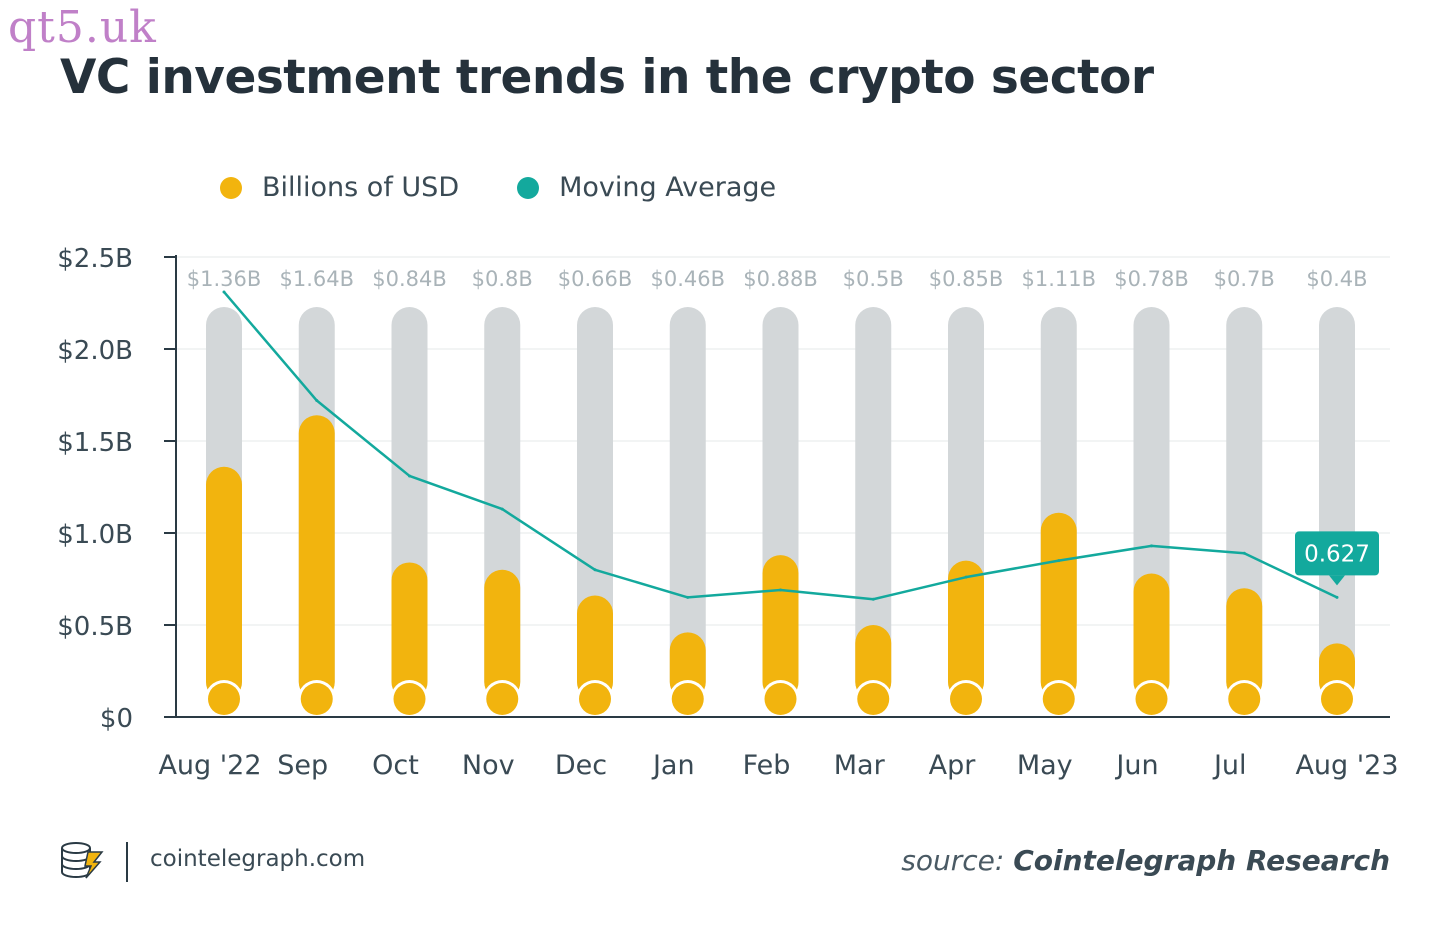 This screenshot has height=942, width=1450. I want to click on annotation-label: 0.627, so click(1337, 554).